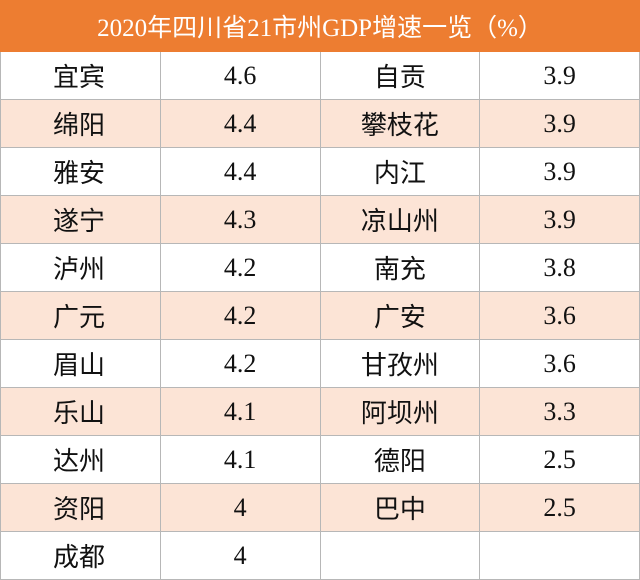 The height and width of the screenshot is (580, 640). What do you see at coordinates (80, 459) in the screenshot?
I see `city-name: 达州` at bounding box center [80, 459].